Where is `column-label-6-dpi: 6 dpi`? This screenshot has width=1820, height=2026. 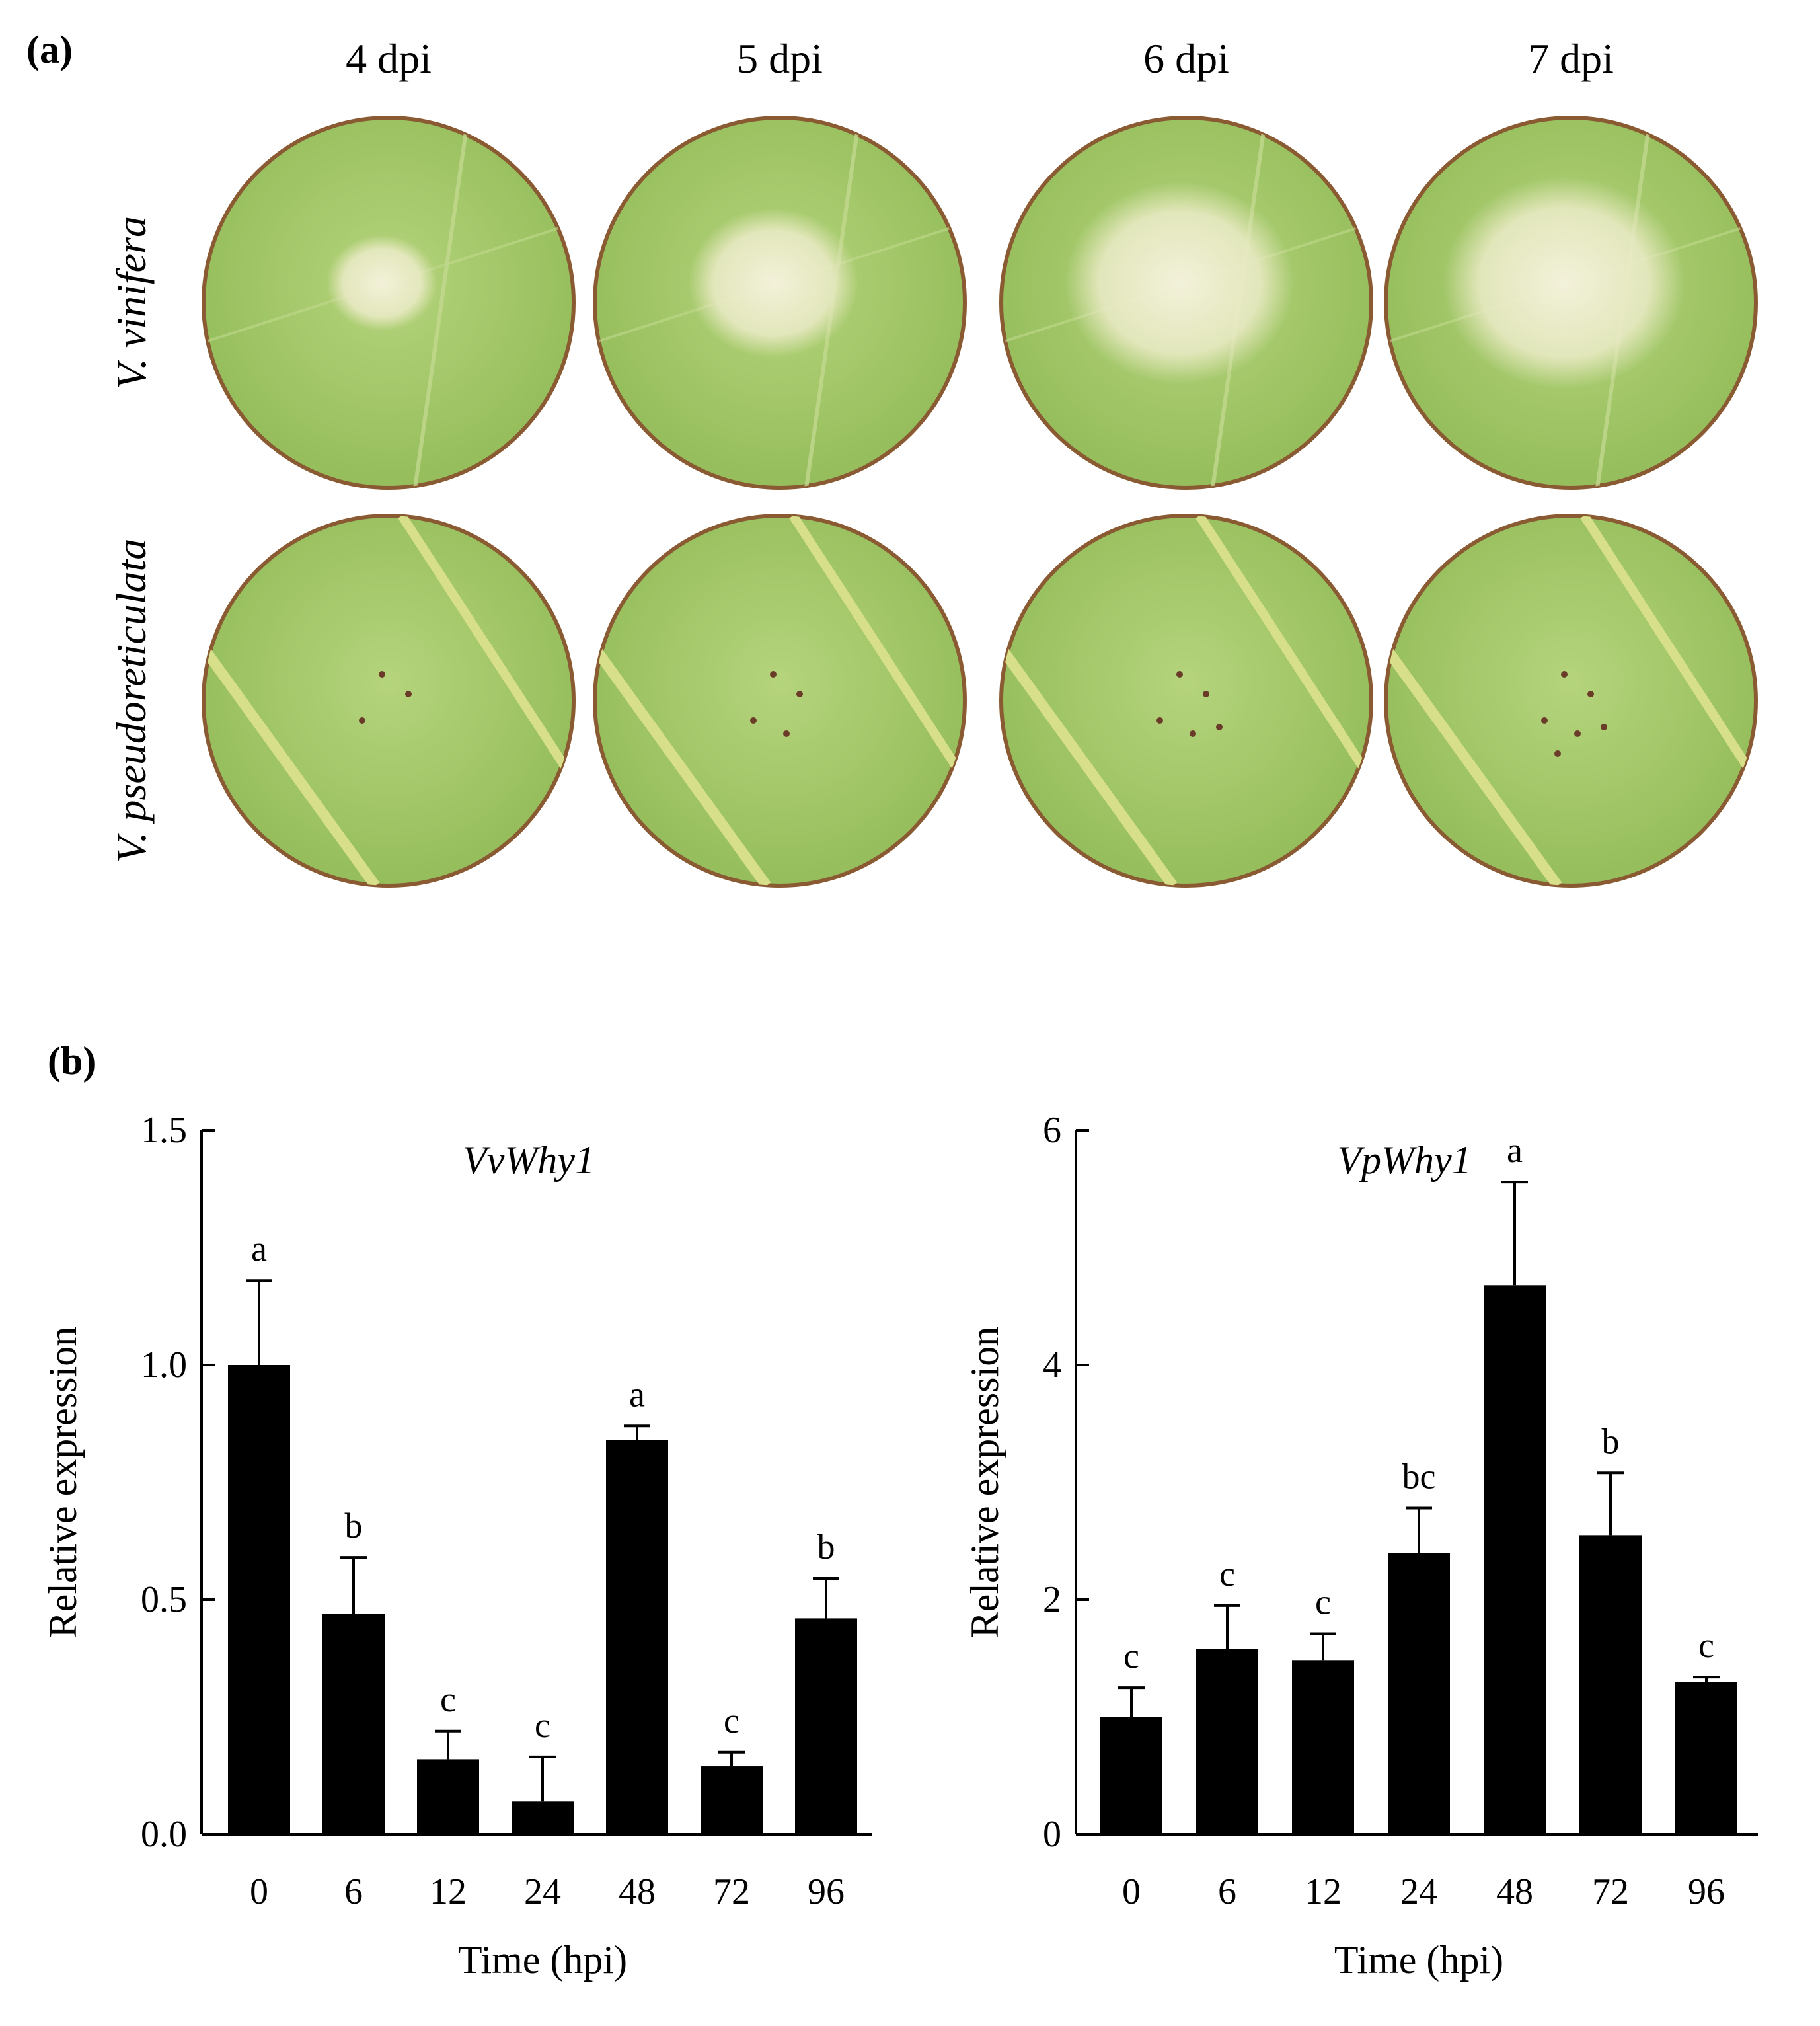 column-label-6-dpi: 6 dpi is located at coordinates (1186, 58).